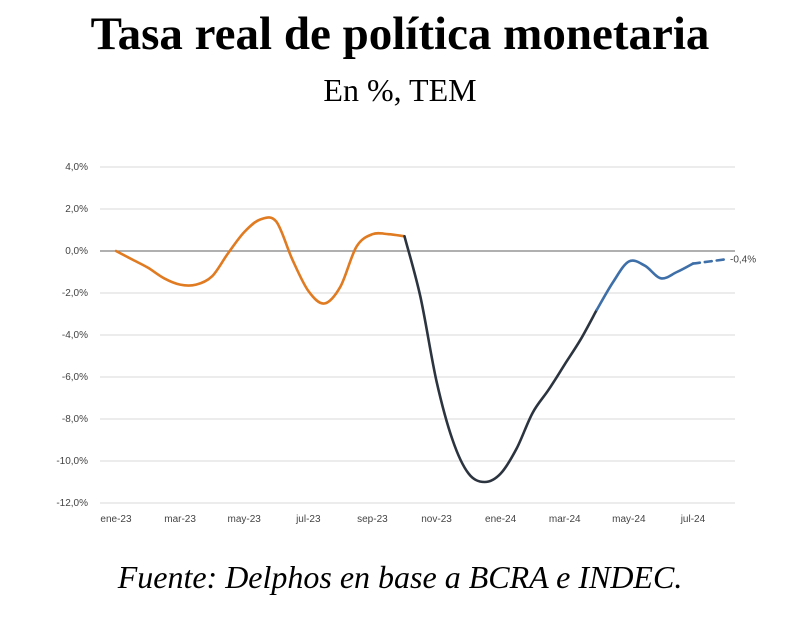 The height and width of the screenshot is (623, 800). What do you see at coordinates (180, 519) in the screenshot?
I see `x-tick-label: mar-23` at bounding box center [180, 519].